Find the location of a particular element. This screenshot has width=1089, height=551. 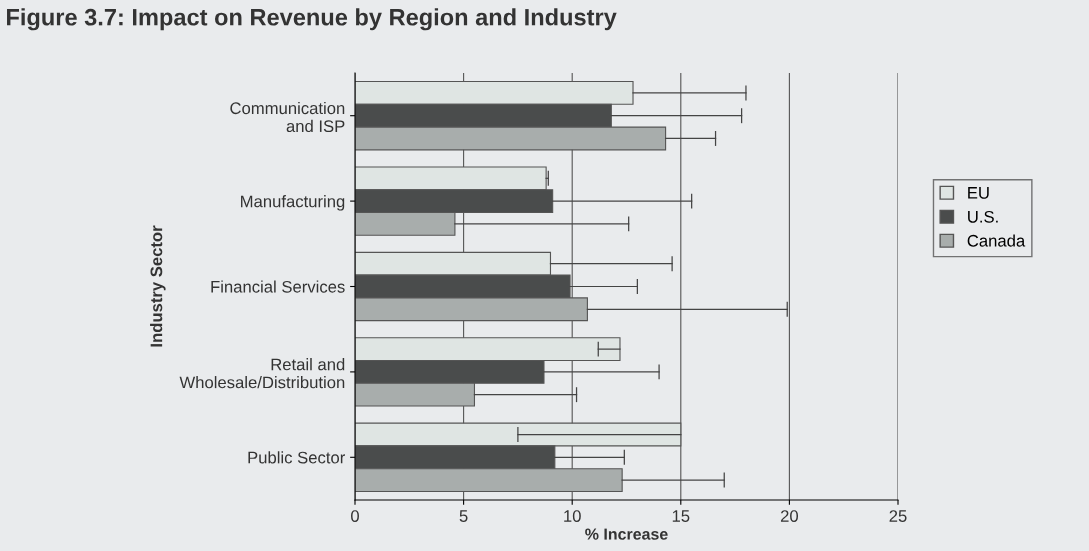

x-tick-label: 25 is located at coordinates (898, 516).